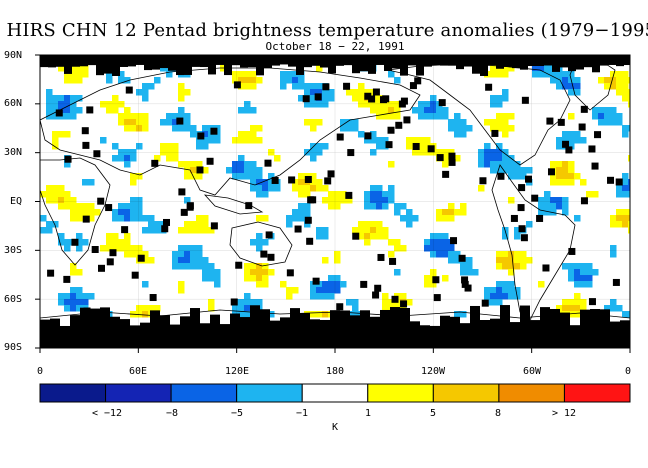 This screenshot has width=648, height=468. Describe the element at coordinates (40, 371) in the screenshot. I see `lon-label-0: 0` at that location.